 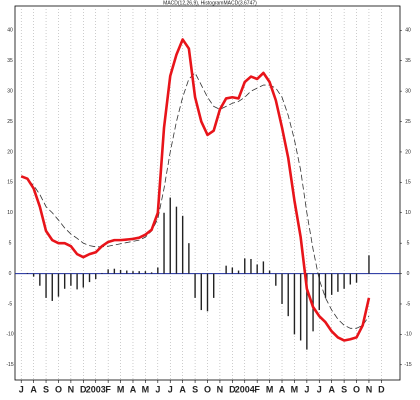 What do you see at coordinates (408, 61) in the screenshot?
I see `y-tick-label-right: 35` at bounding box center [408, 61].